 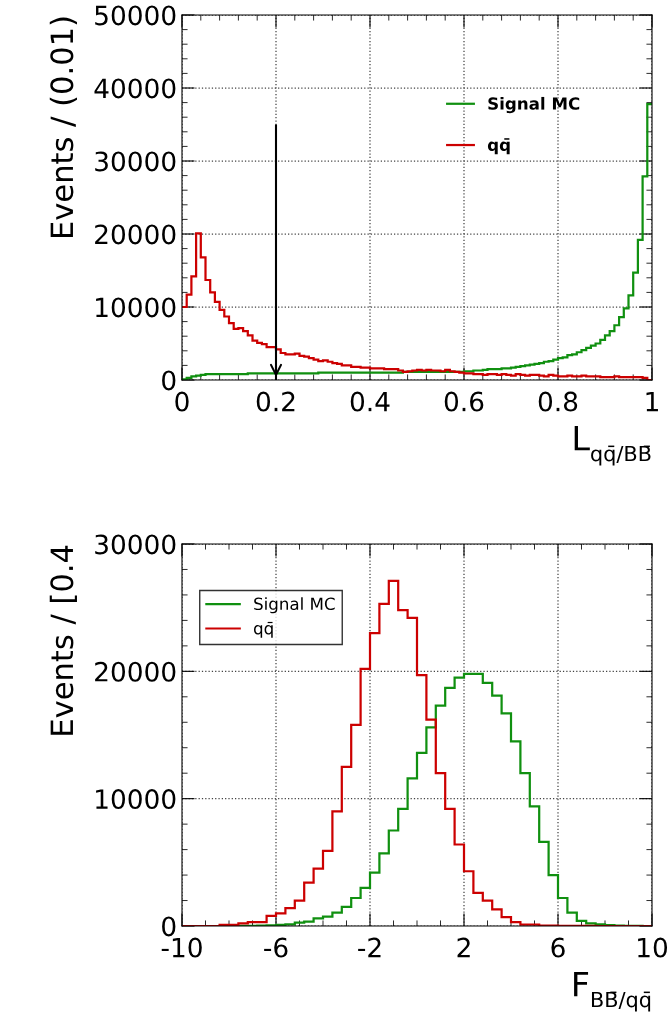 I want to click on x-tick-label: 6, so click(x=558, y=947).